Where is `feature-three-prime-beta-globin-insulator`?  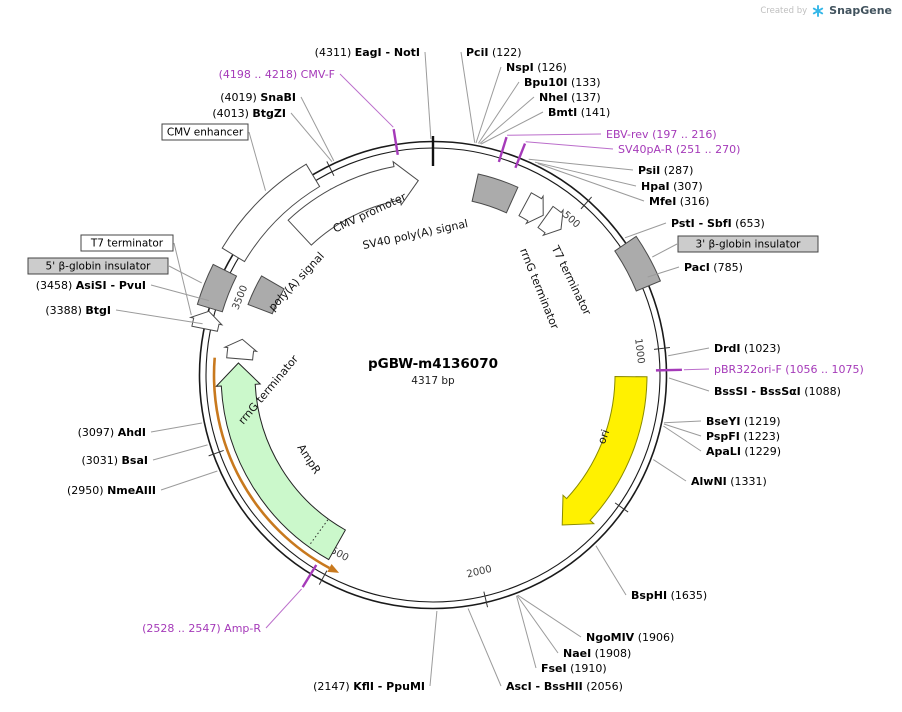 feature-three-prime-beta-globin-insulator is located at coordinates (638, 263).